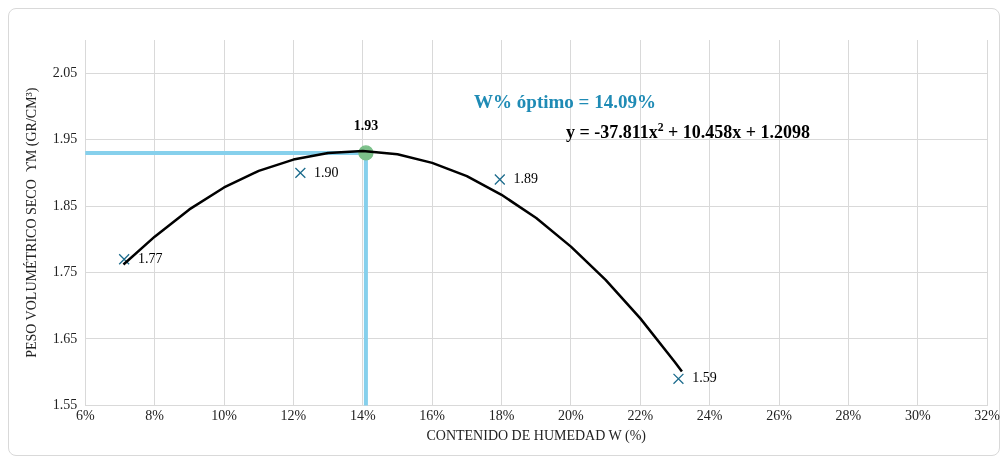 Image resolution: width=1003 pixels, height=459 pixels. Describe the element at coordinates (224, 416) in the screenshot. I see `x-tick-label: 10%` at that location.